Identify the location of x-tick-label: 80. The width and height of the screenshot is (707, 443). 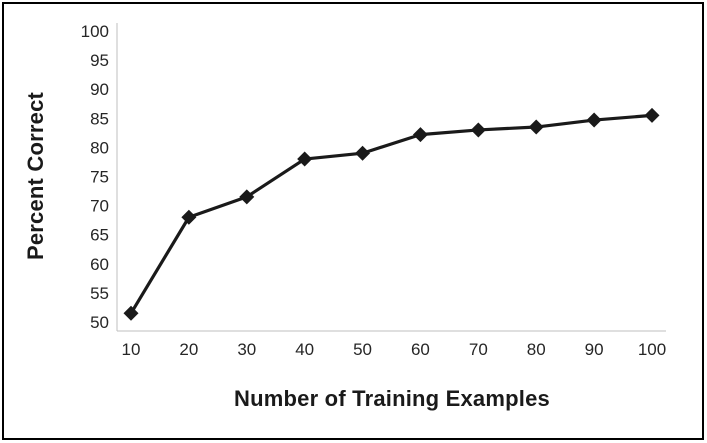
(536, 349).